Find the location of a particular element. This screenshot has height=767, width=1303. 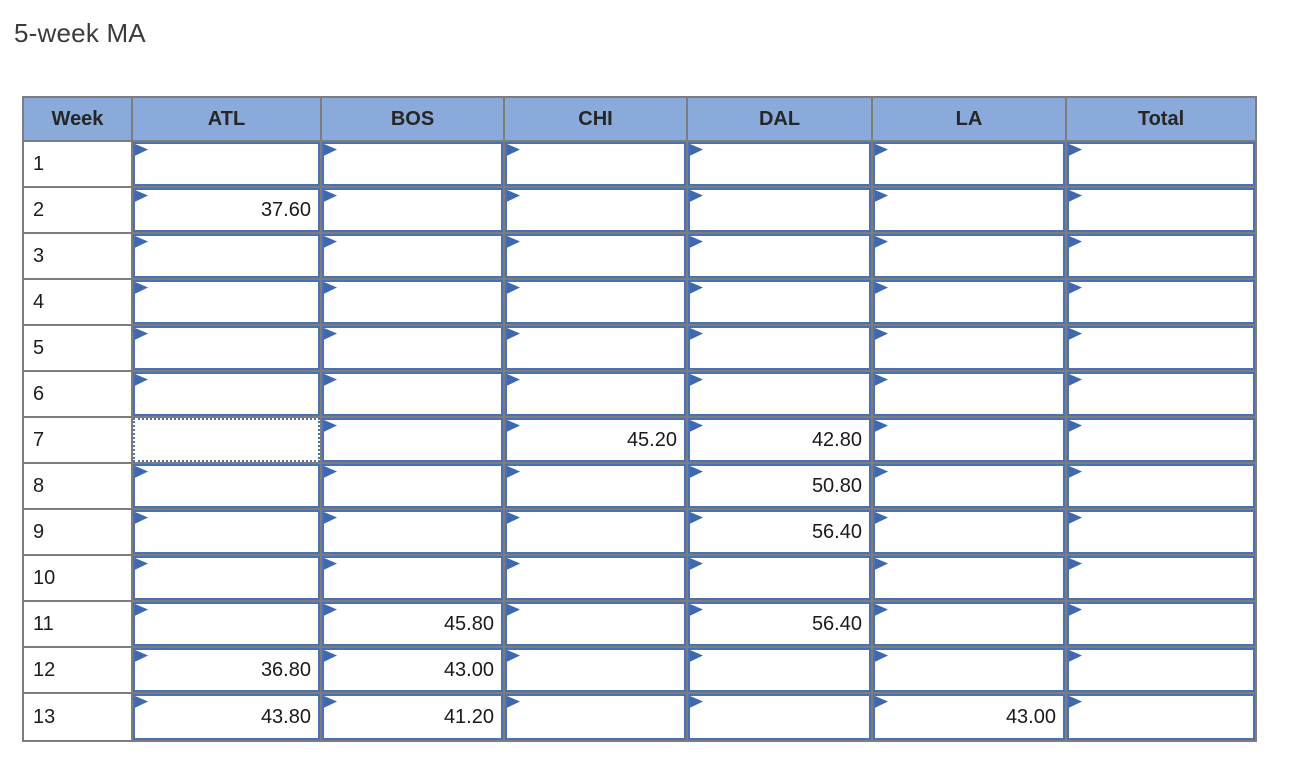

data-cell: 45.20 is located at coordinates (596, 441).